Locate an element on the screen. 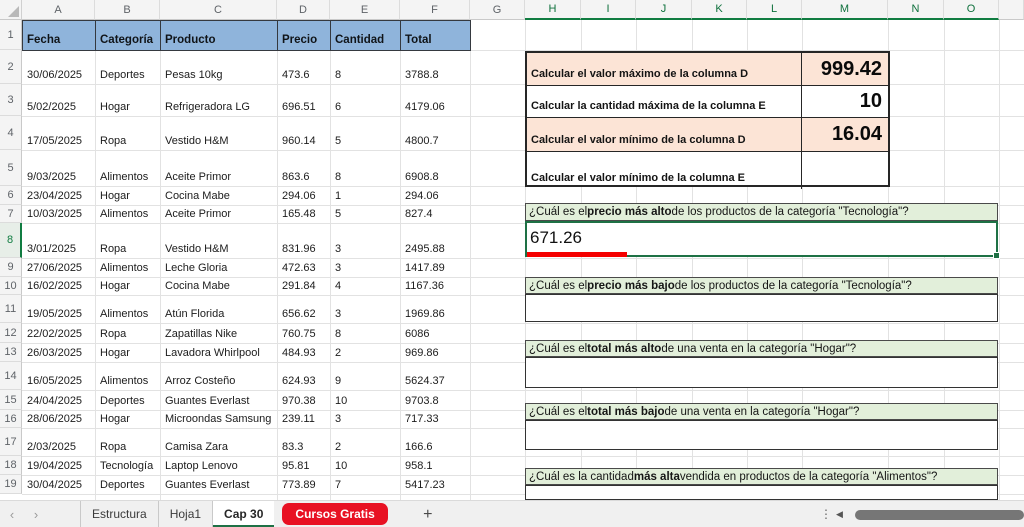  table-header-D1: Precio is located at coordinates (304, 35).